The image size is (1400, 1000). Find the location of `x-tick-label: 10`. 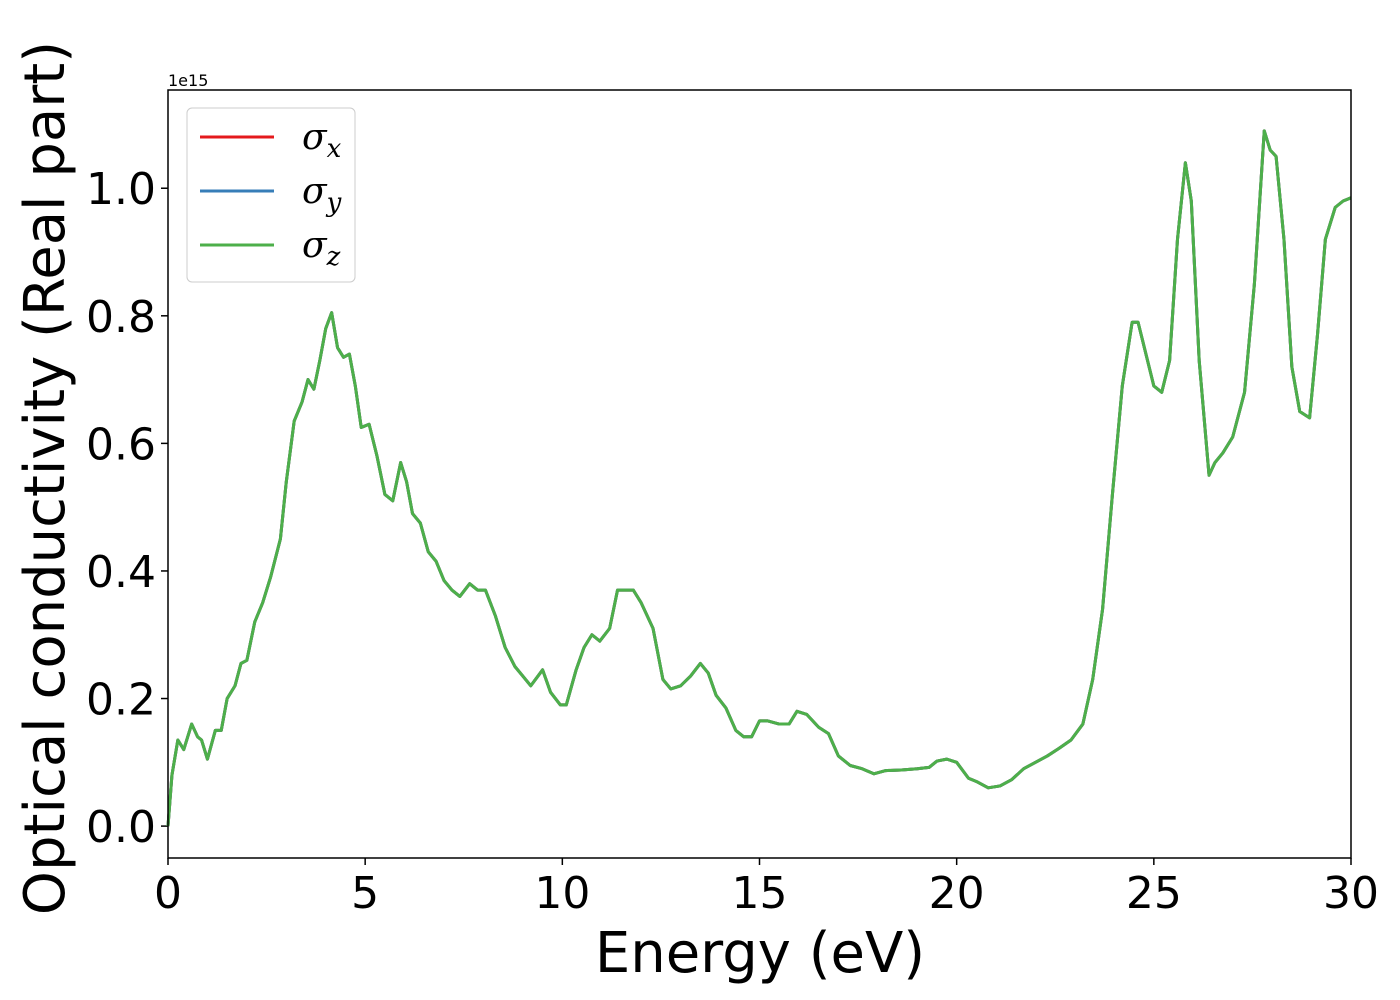

x-tick-label: 10 is located at coordinates (562, 893).